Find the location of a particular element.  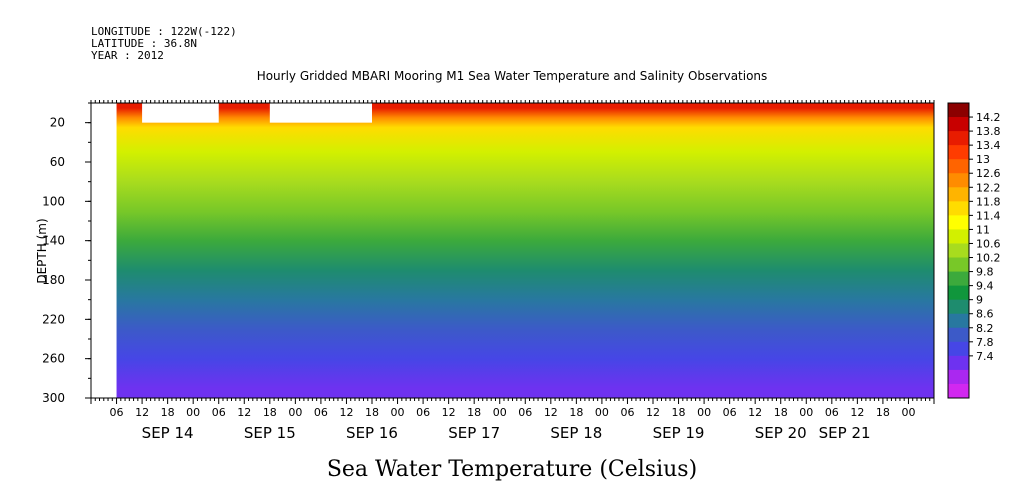

y-tick-label: 20 is located at coordinates (57, 123).